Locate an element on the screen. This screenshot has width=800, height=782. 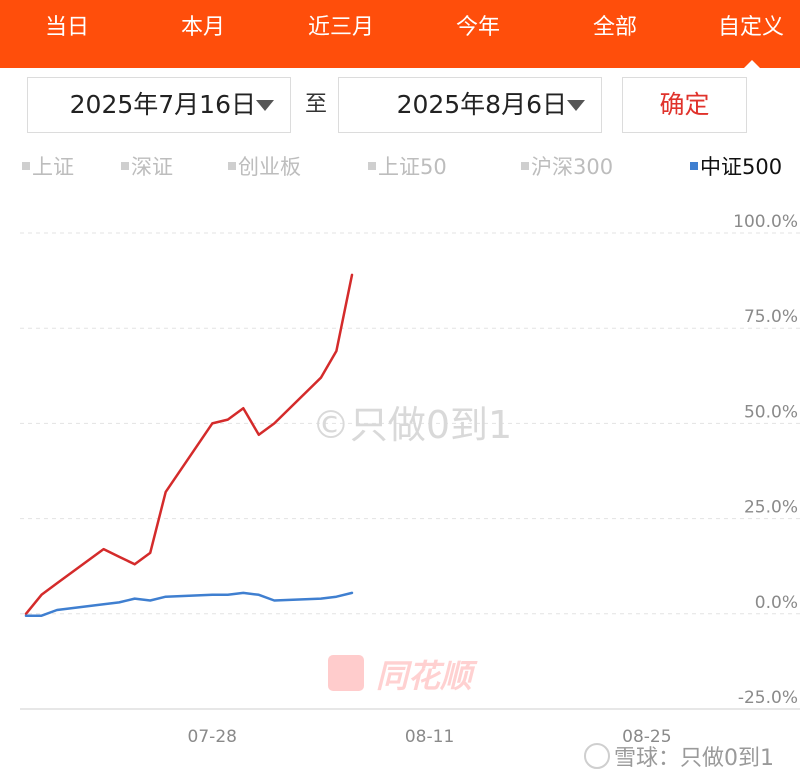
legend-item-csi500: 中证500 is located at coordinates (736, 167).